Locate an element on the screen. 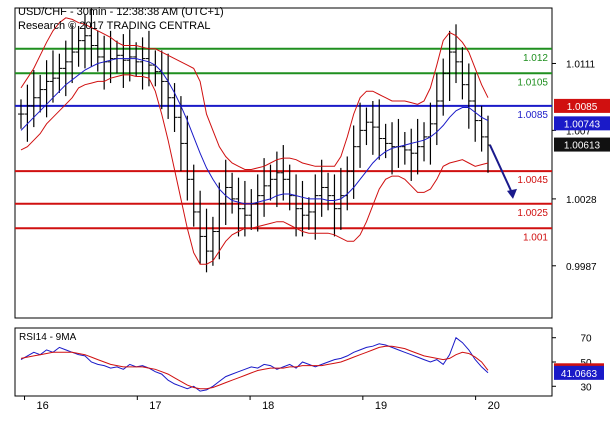 This screenshot has width=616, height=425. rsi-plot-frame is located at coordinates (283, 362).